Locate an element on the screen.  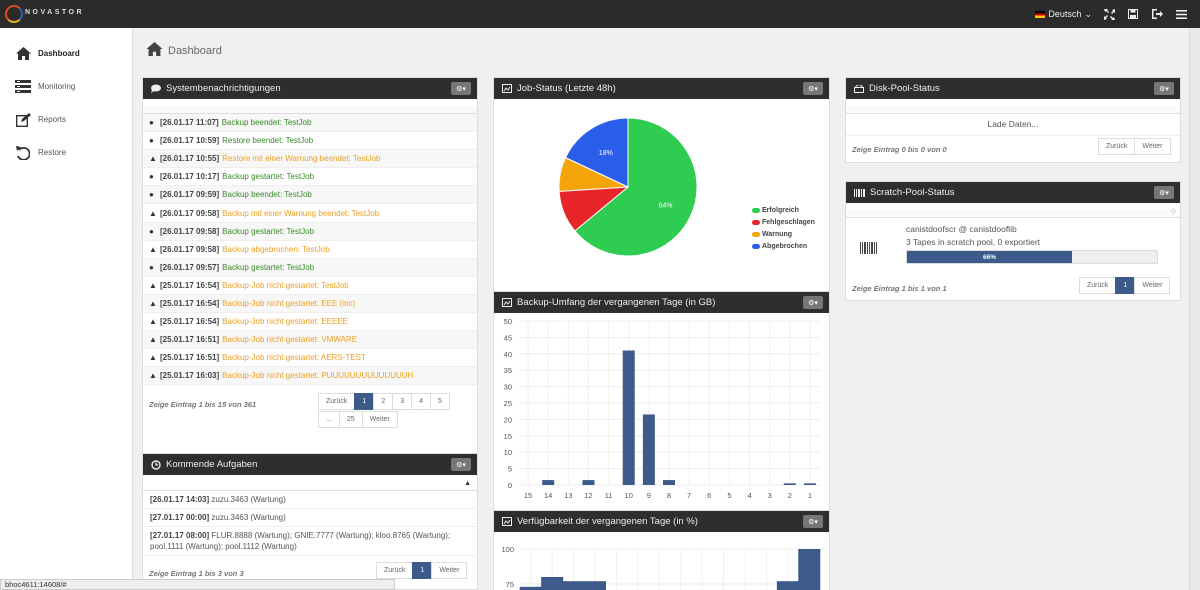
novastor-logo: NOVASTOR is located at coordinates (45, 14).